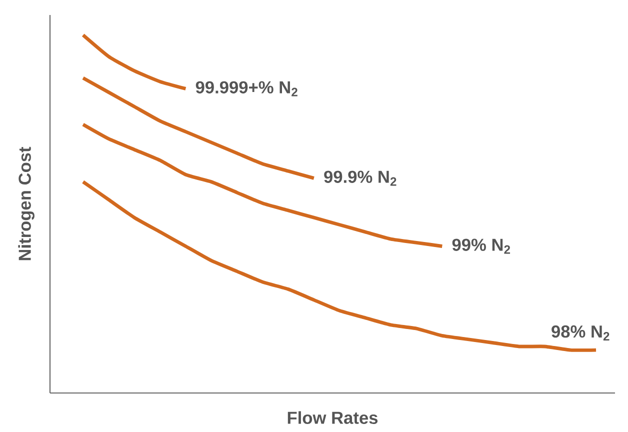 Image resolution: width=628 pixels, height=432 pixels. What do you see at coordinates (481, 246) in the screenshot?
I see `series-label: 99% N$_{2}$` at bounding box center [481, 246].